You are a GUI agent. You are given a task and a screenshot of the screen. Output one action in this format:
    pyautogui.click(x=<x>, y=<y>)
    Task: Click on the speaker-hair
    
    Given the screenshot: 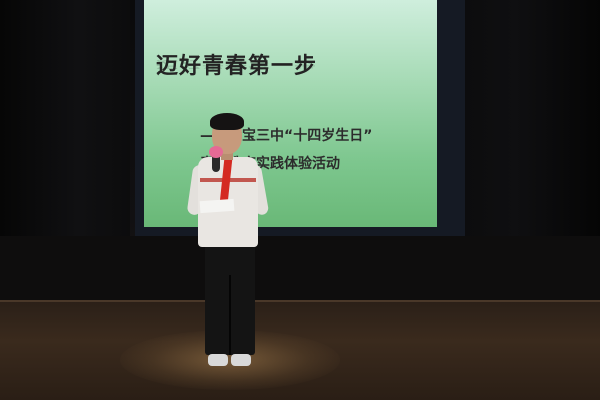 What is the action you would take?
    pyautogui.click(x=227, y=121)
    